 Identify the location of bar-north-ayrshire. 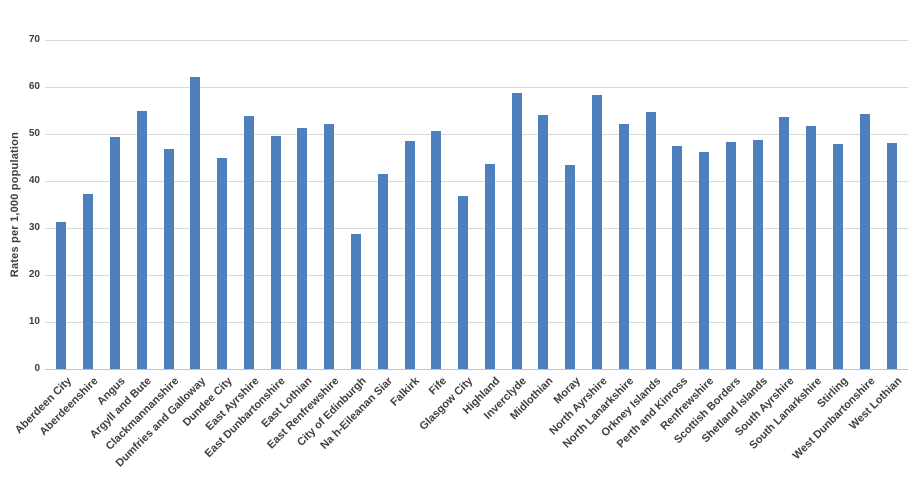
(597, 232).